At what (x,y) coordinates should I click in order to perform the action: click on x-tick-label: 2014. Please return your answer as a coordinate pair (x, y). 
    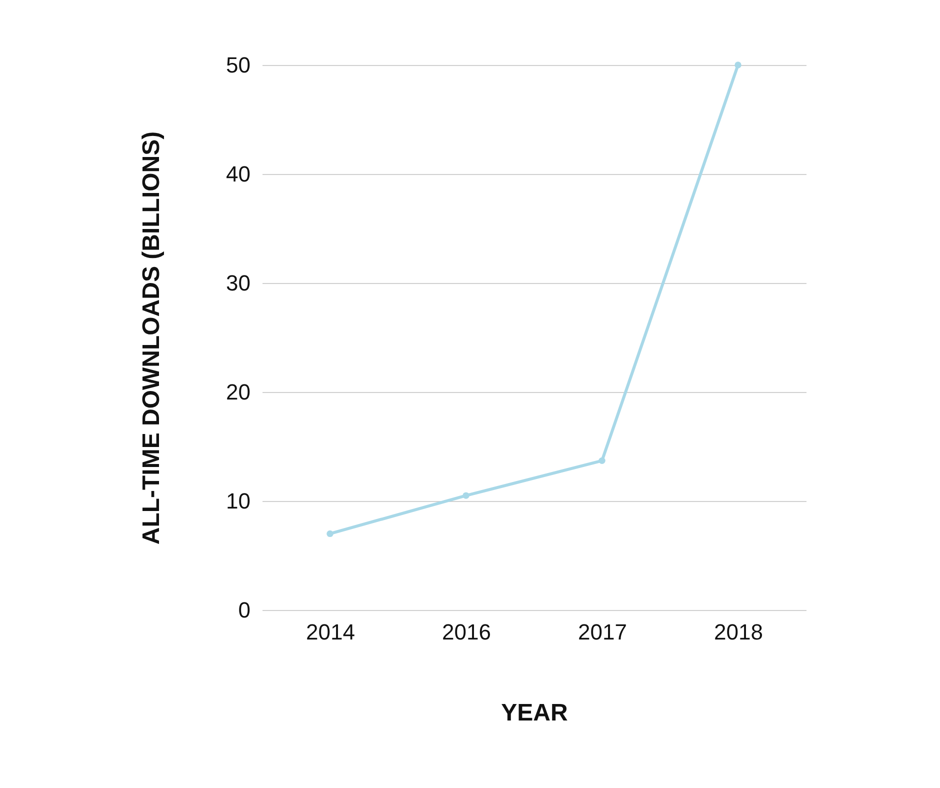
    Looking at the image, I should click on (330, 632).